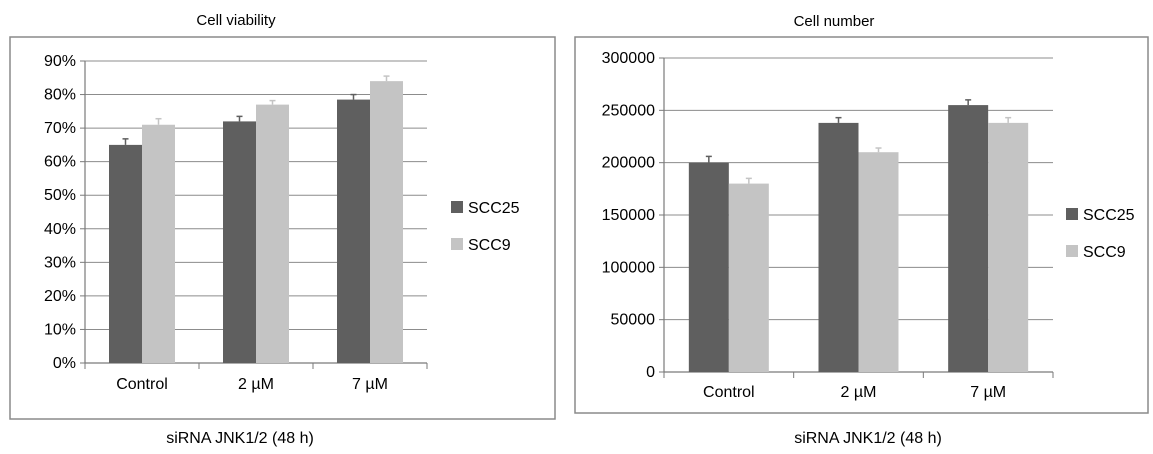 The image size is (1153, 454). Describe the element at coordinates (628, 215) in the screenshot. I see `y-tick-label: 150000` at that location.